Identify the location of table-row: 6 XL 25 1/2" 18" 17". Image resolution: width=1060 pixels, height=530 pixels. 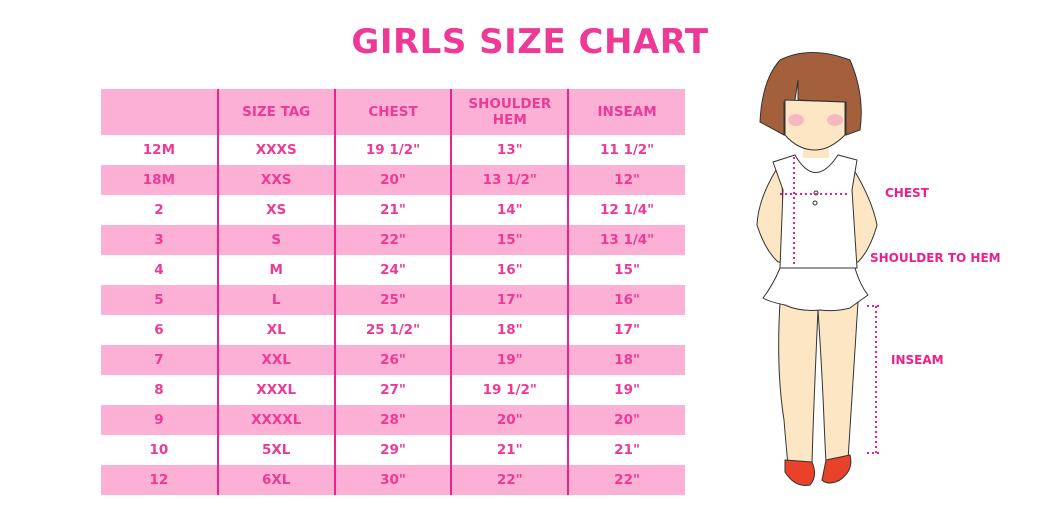
(393, 330).